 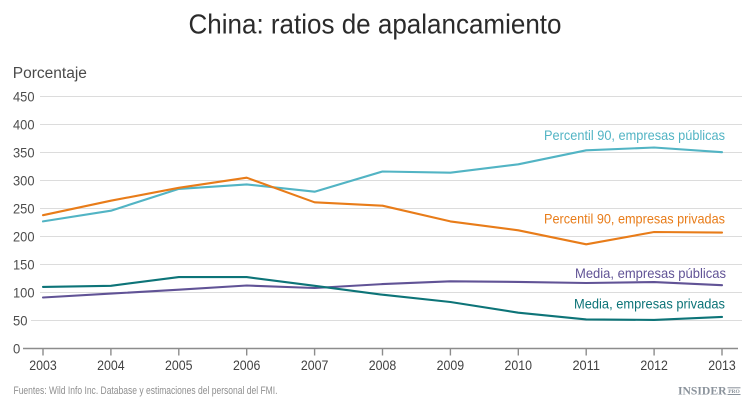 I want to click on svg-text: PRO, so click(x=734, y=392).